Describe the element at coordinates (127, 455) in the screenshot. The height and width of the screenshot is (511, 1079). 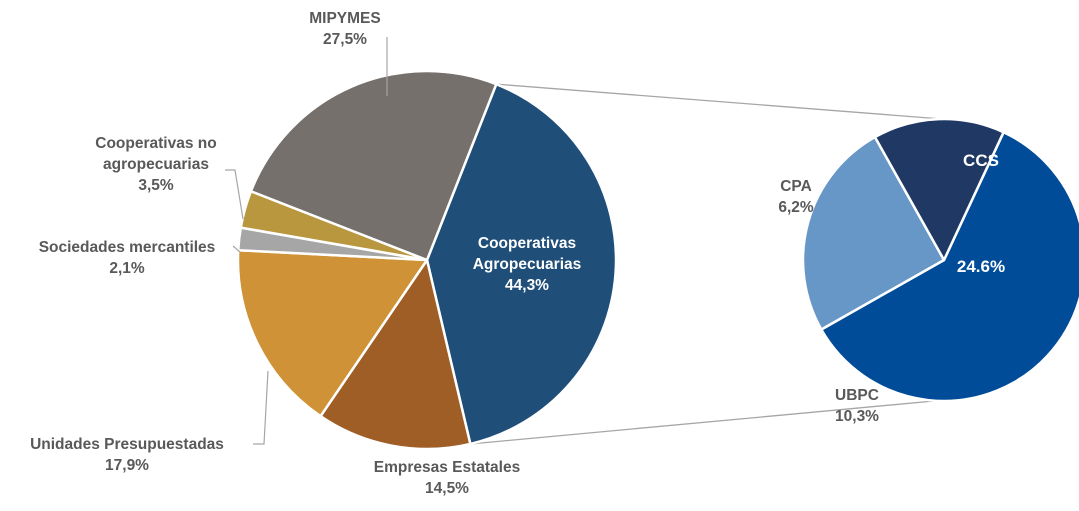
I see `main-label-unidades: Unidades Presupuestadas 17,9%` at that location.